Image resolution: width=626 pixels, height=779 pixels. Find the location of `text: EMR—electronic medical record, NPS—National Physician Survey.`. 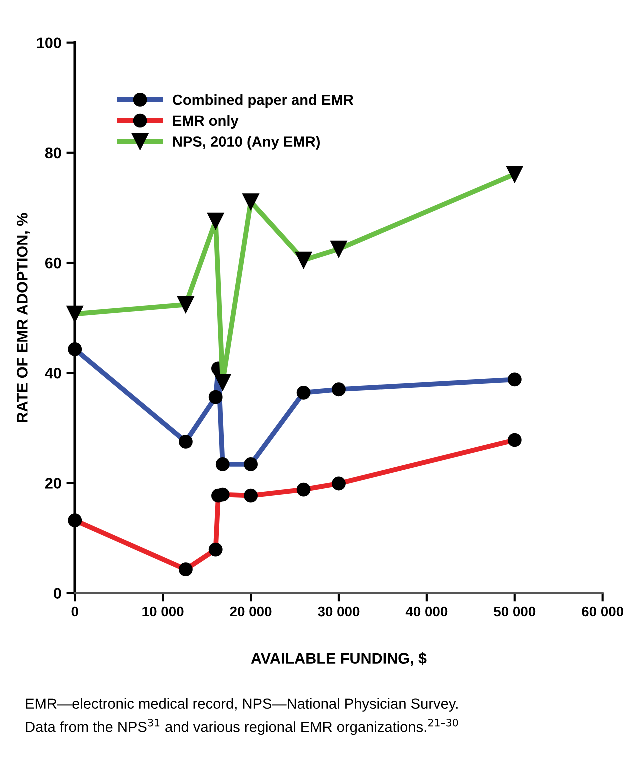

text: EMR—electronic medical record, NPS—National Physician Survey. is located at coordinates (242, 705).